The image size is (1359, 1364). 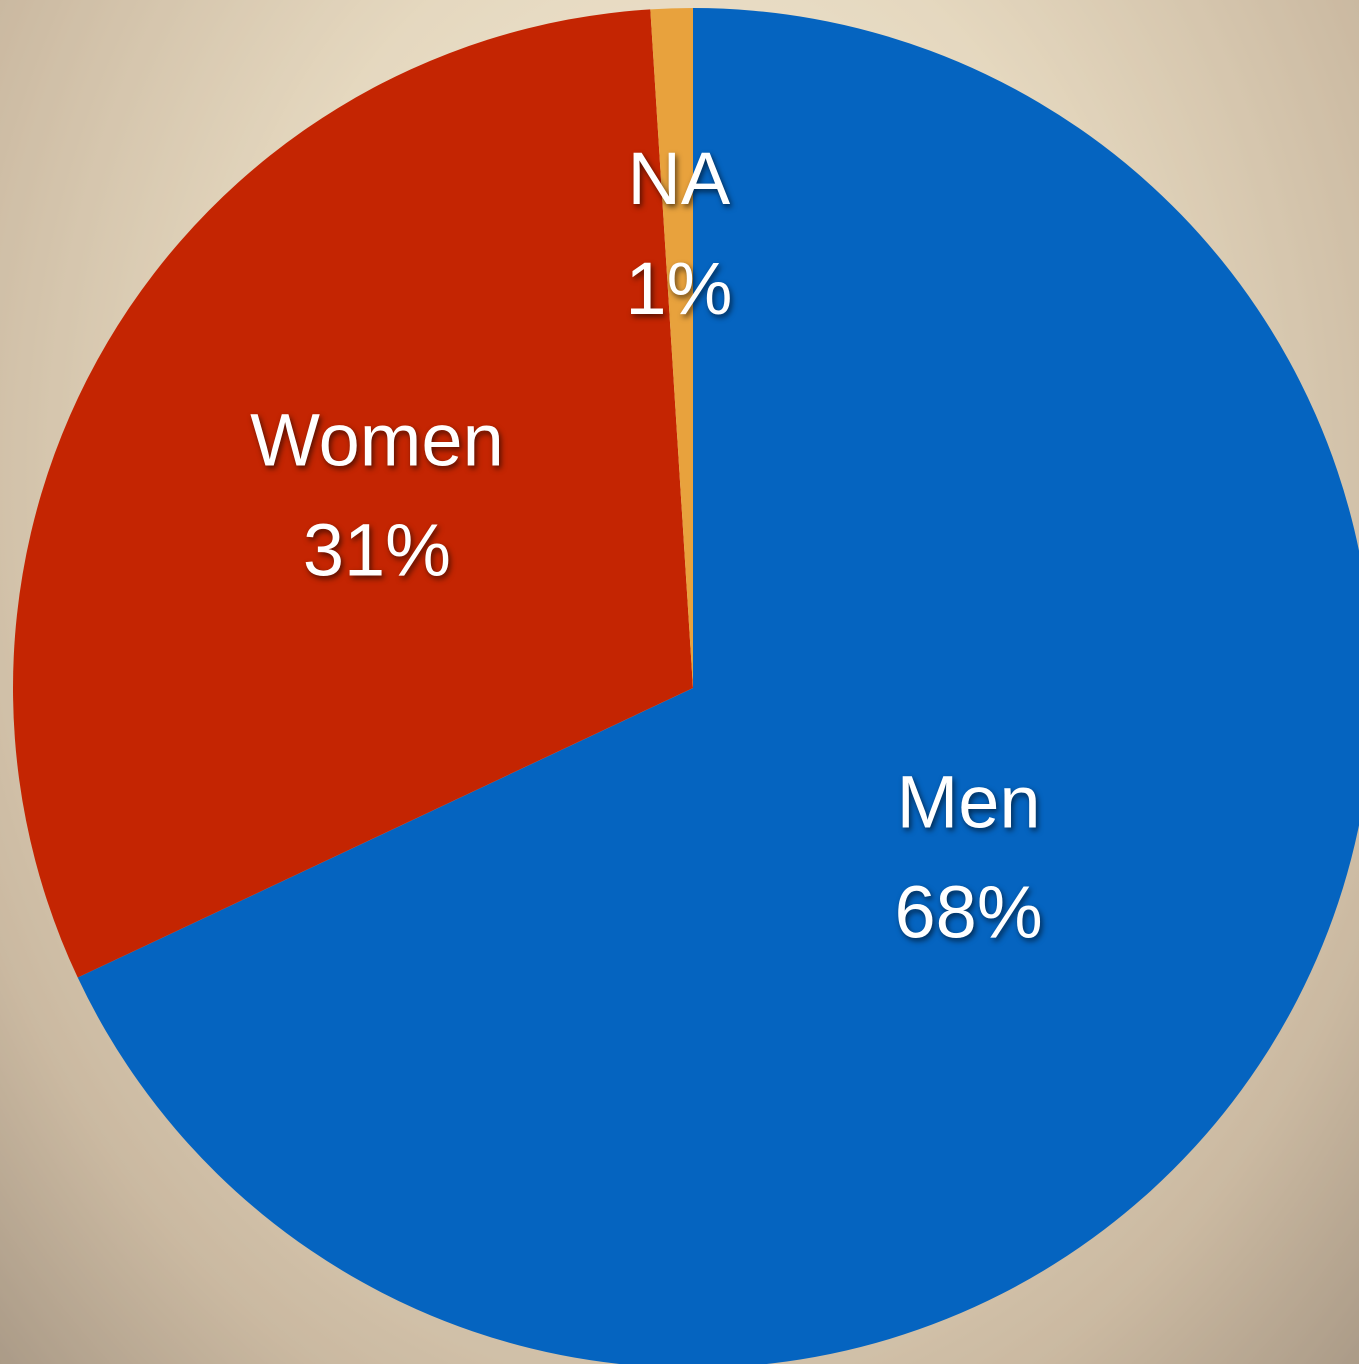 I want to click on slice-value-label: 31%, so click(x=377, y=550).